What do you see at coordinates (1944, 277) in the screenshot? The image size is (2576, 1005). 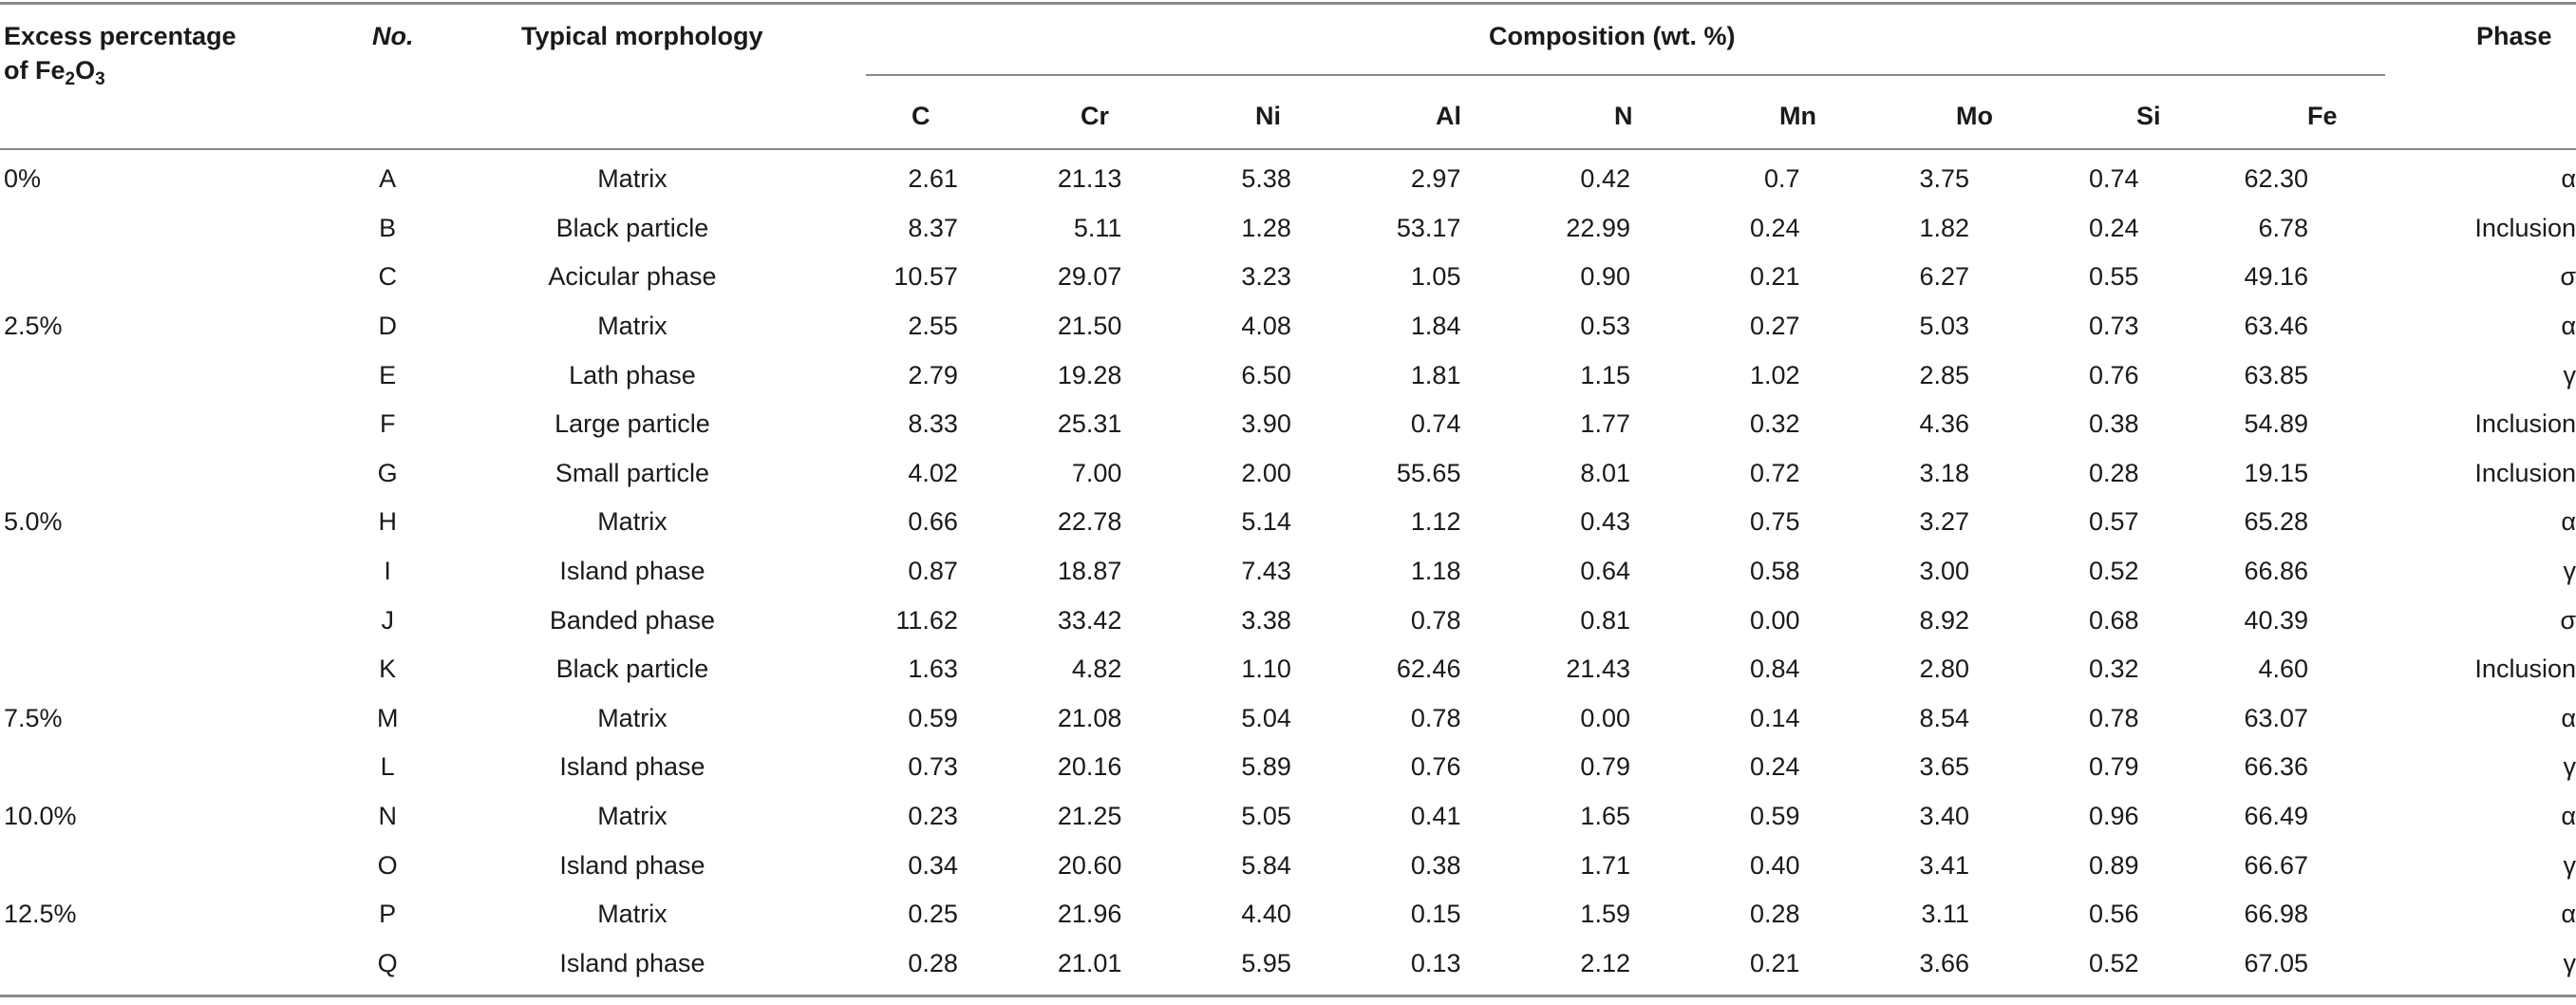 I see `cell-mo-value: 6.27` at bounding box center [1944, 277].